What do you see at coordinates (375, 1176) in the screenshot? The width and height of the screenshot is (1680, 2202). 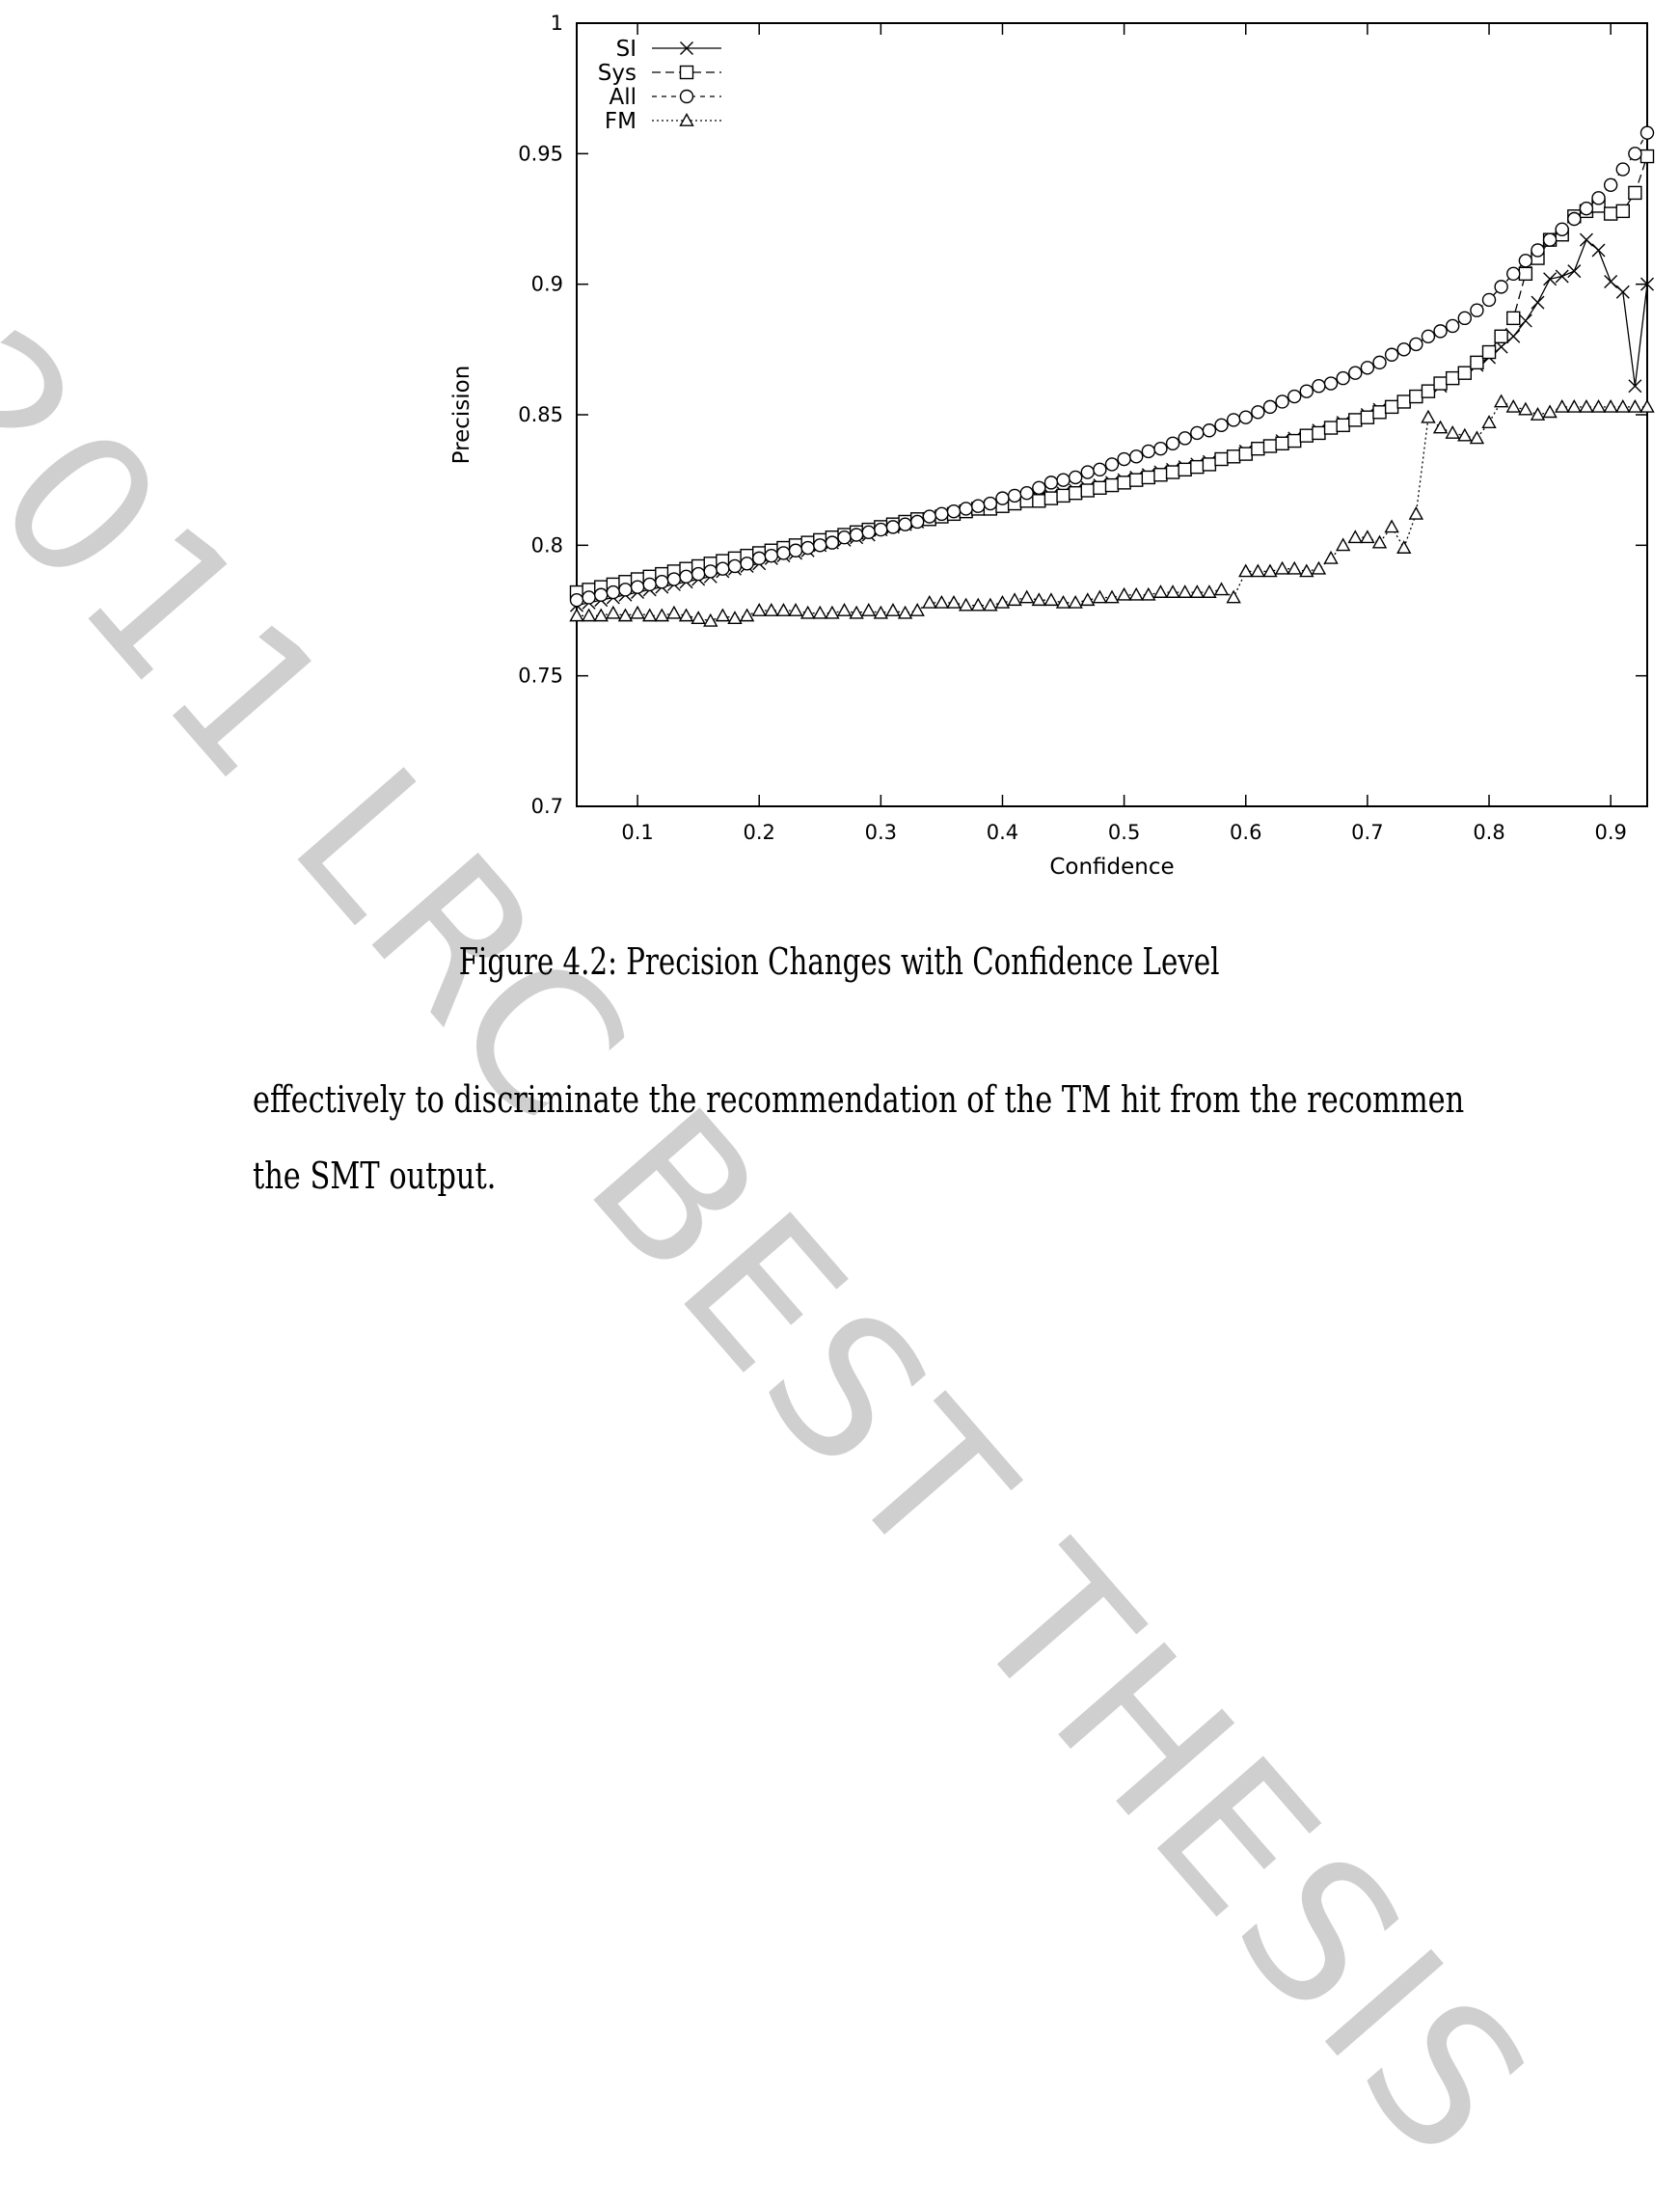 I see `body-text-line: the SMT output.` at bounding box center [375, 1176].